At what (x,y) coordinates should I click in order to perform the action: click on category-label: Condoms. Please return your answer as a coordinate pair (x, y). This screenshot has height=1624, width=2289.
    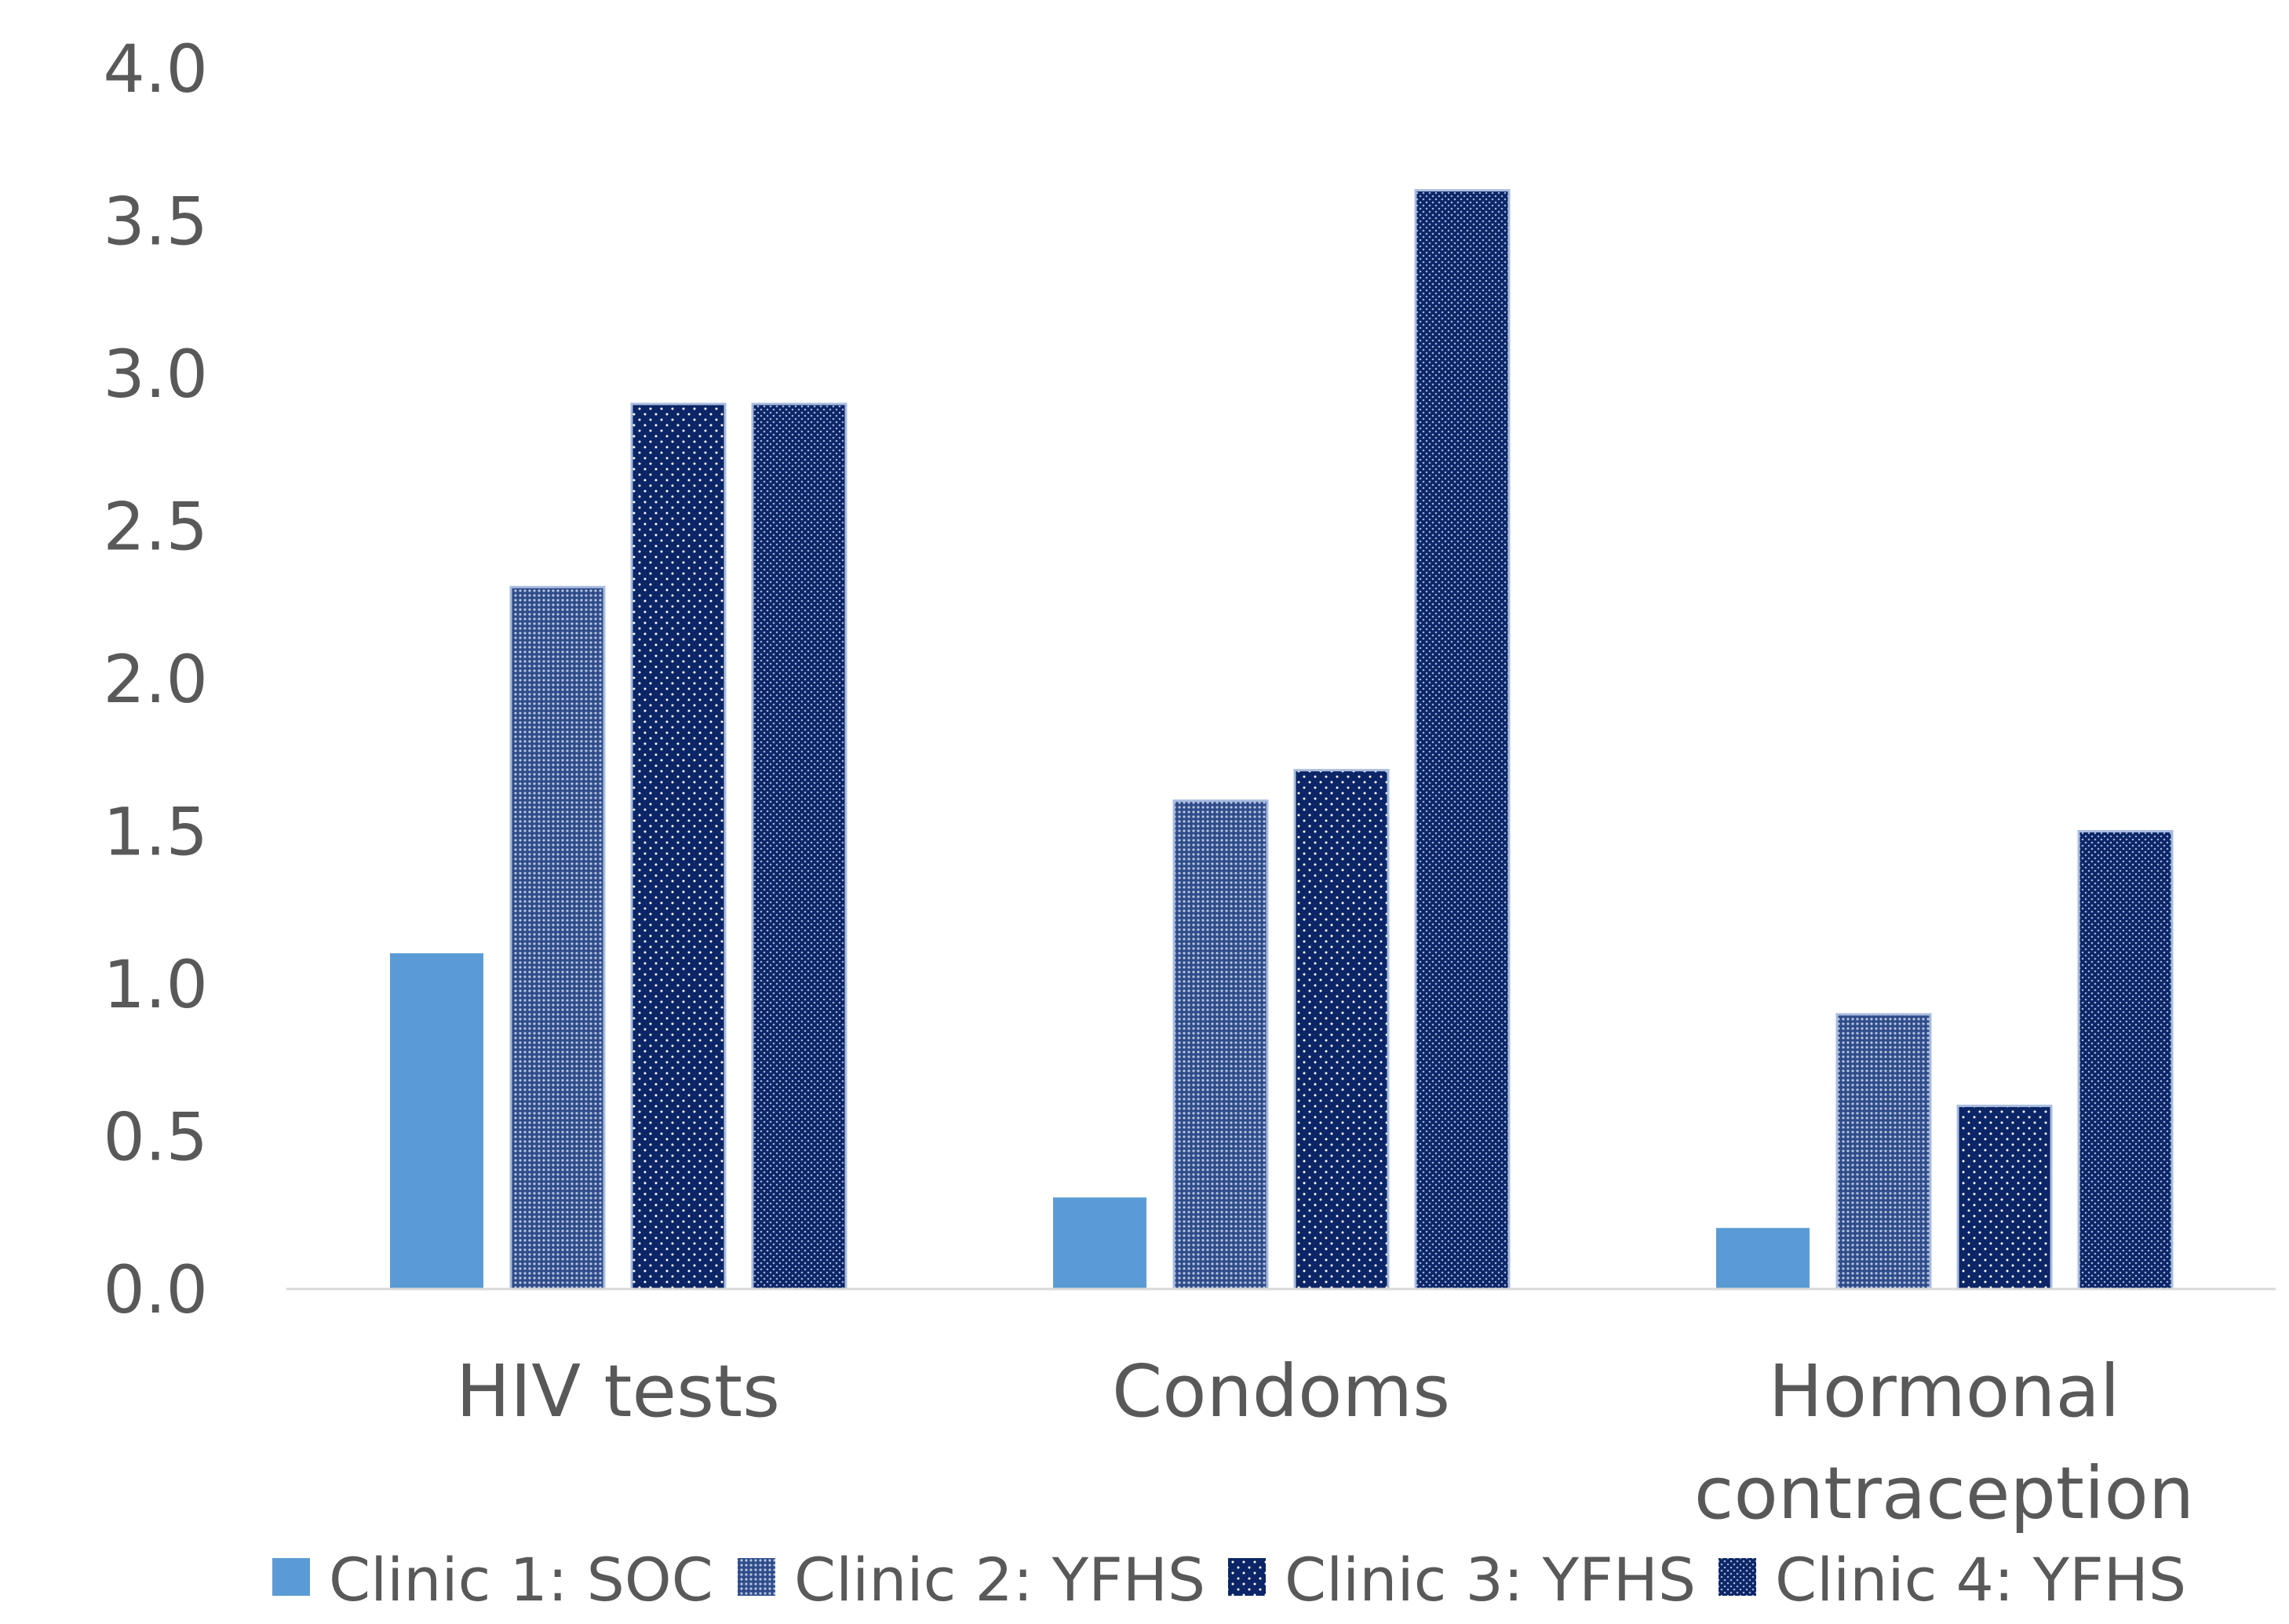
    Looking at the image, I should click on (1281, 1391).